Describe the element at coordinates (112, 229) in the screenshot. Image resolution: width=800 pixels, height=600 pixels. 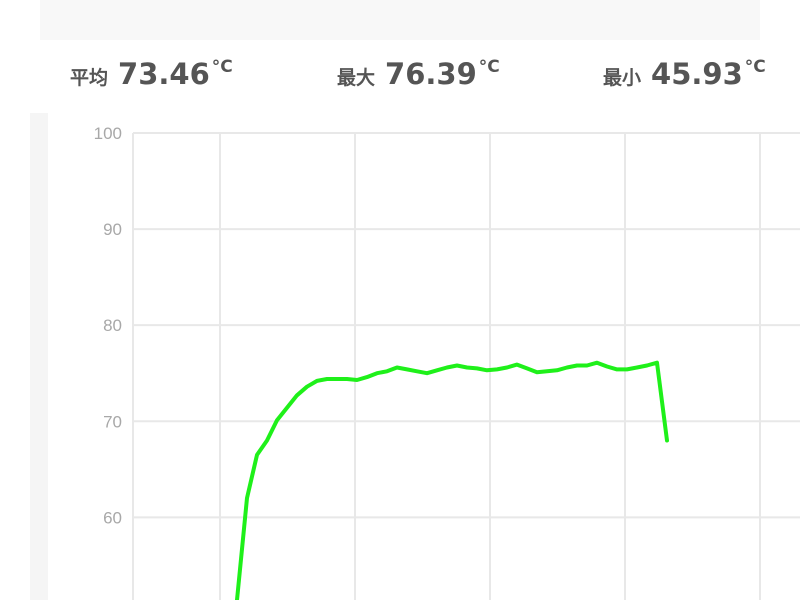
I see `y-tick-label: 90` at that location.